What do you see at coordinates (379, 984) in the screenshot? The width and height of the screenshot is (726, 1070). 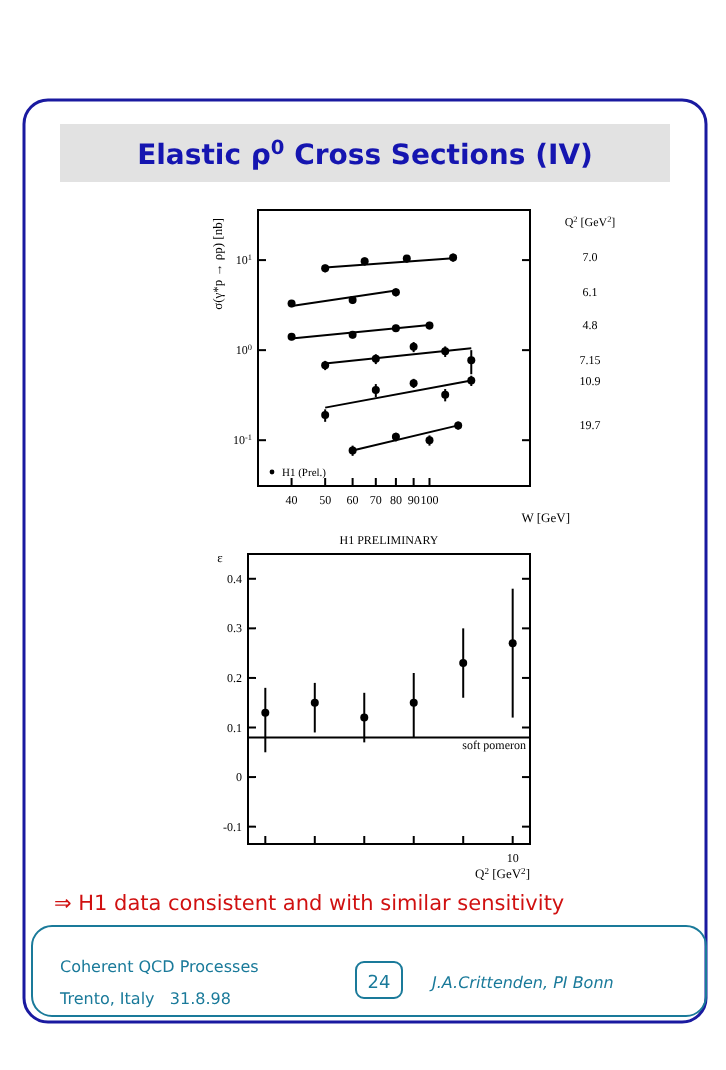 I see `text: 24` at bounding box center [379, 984].